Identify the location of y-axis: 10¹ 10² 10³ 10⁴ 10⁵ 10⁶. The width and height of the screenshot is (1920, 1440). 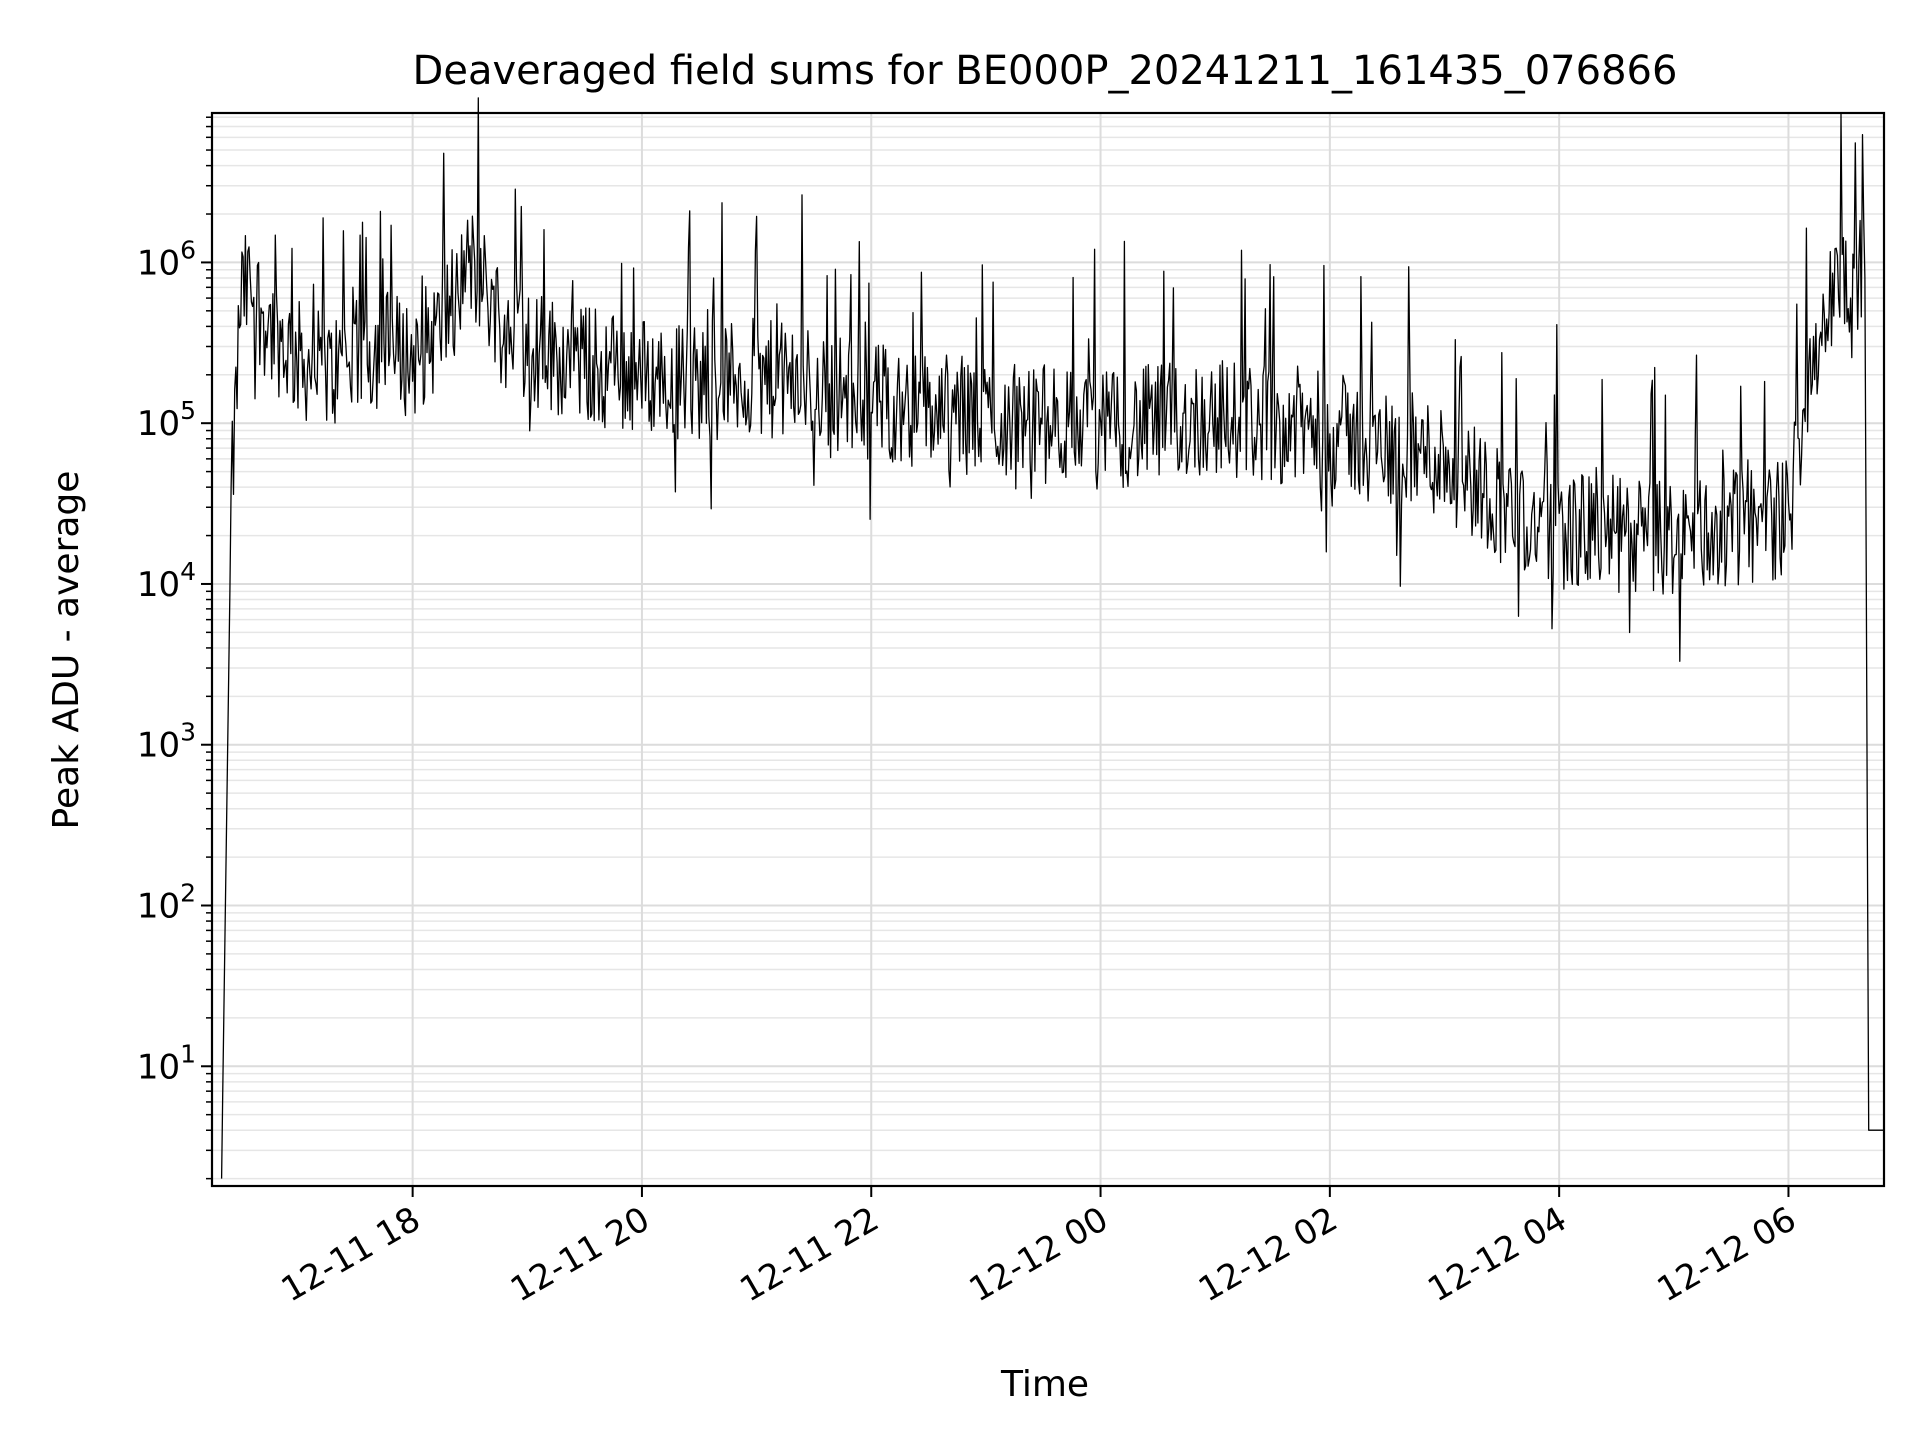
(174, 648).